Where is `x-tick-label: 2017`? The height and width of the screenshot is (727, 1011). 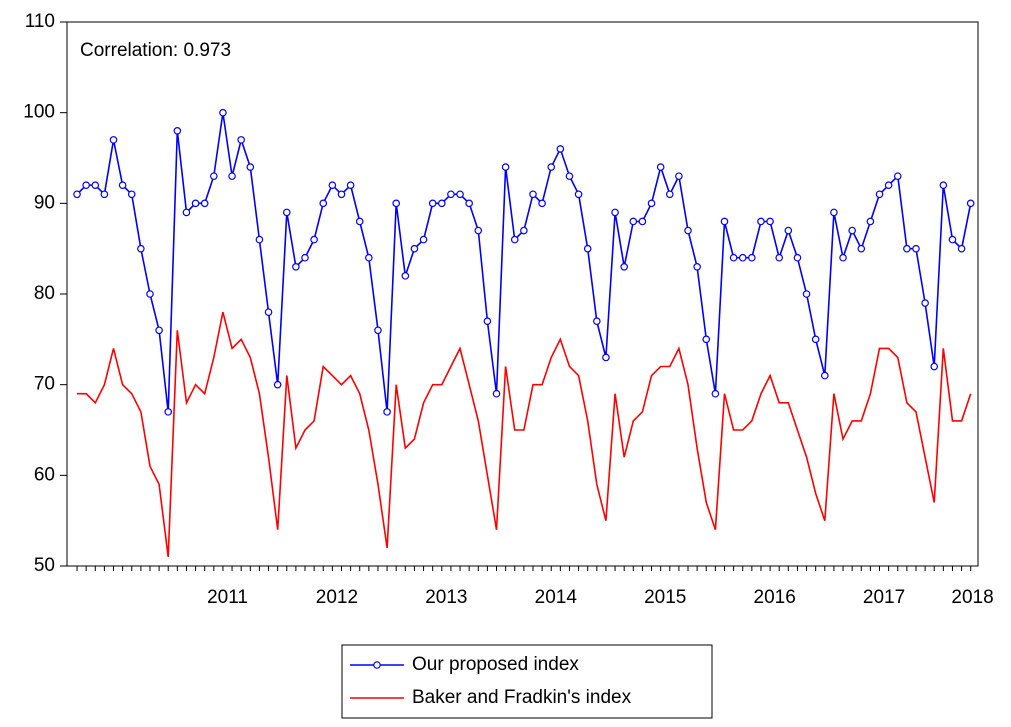
x-tick-label: 2017 is located at coordinates (884, 597).